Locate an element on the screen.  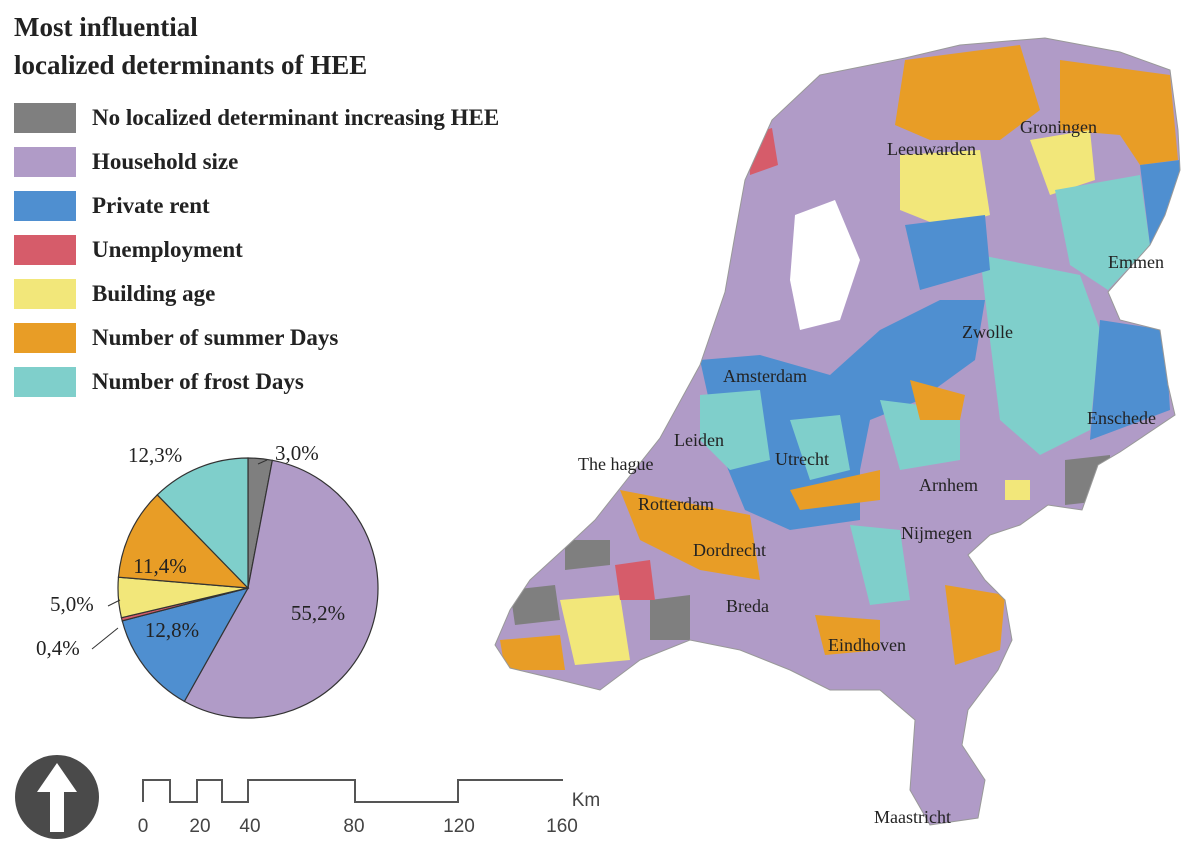
scale-tick: 120 is located at coordinates (459, 826).